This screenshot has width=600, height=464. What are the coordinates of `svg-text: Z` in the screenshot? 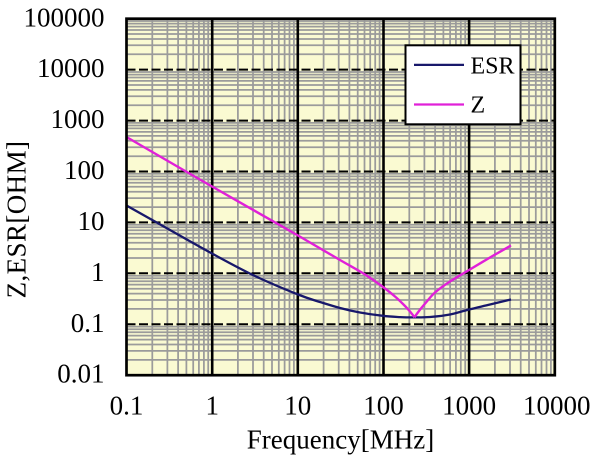 It's located at (478, 106).